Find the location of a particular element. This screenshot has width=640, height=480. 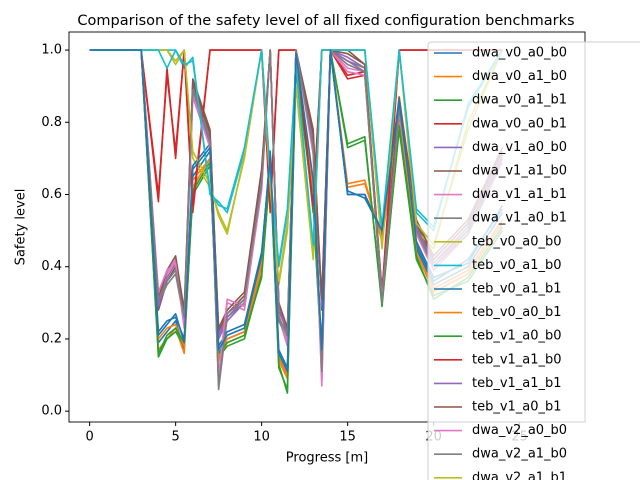

x-tick-label: 5 is located at coordinates (175, 437).